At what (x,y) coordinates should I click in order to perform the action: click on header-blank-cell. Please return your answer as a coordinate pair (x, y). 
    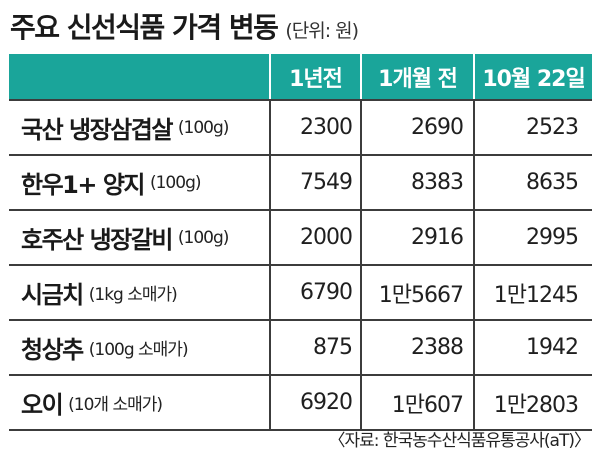
    Looking at the image, I should click on (139, 76).